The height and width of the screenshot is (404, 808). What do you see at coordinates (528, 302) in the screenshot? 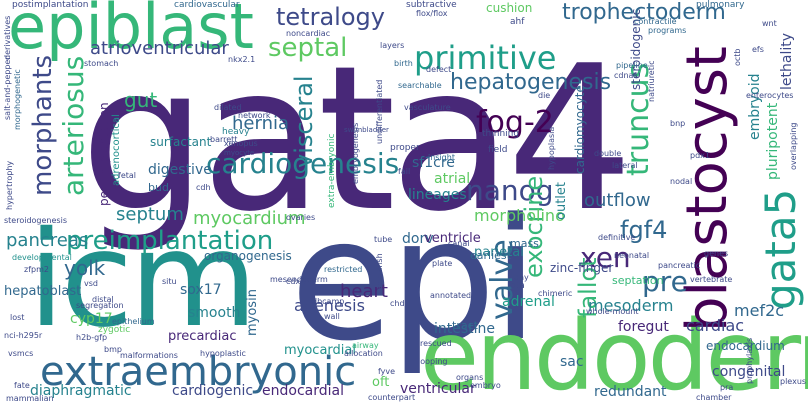
I see `word: adrenal` at bounding box center [528, 302].